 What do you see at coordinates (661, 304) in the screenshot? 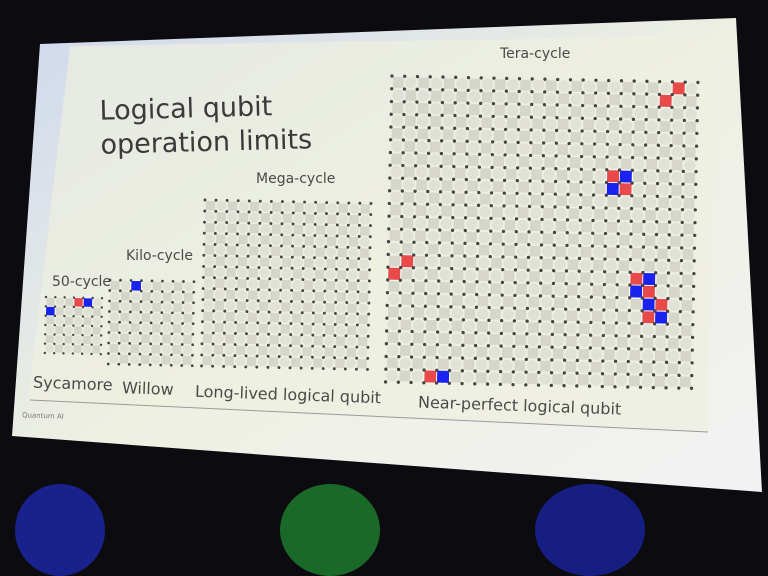
I see `error-cell-red` at bounding box center [661, 304].